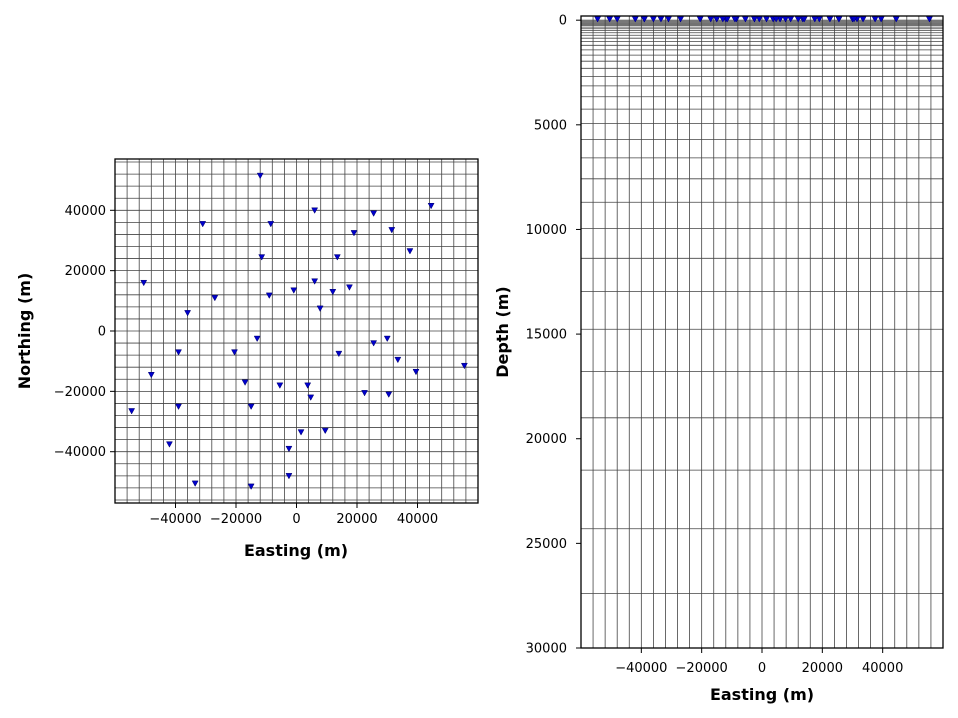  I want to click on y-tick-label: 40000, so click(85, 211).